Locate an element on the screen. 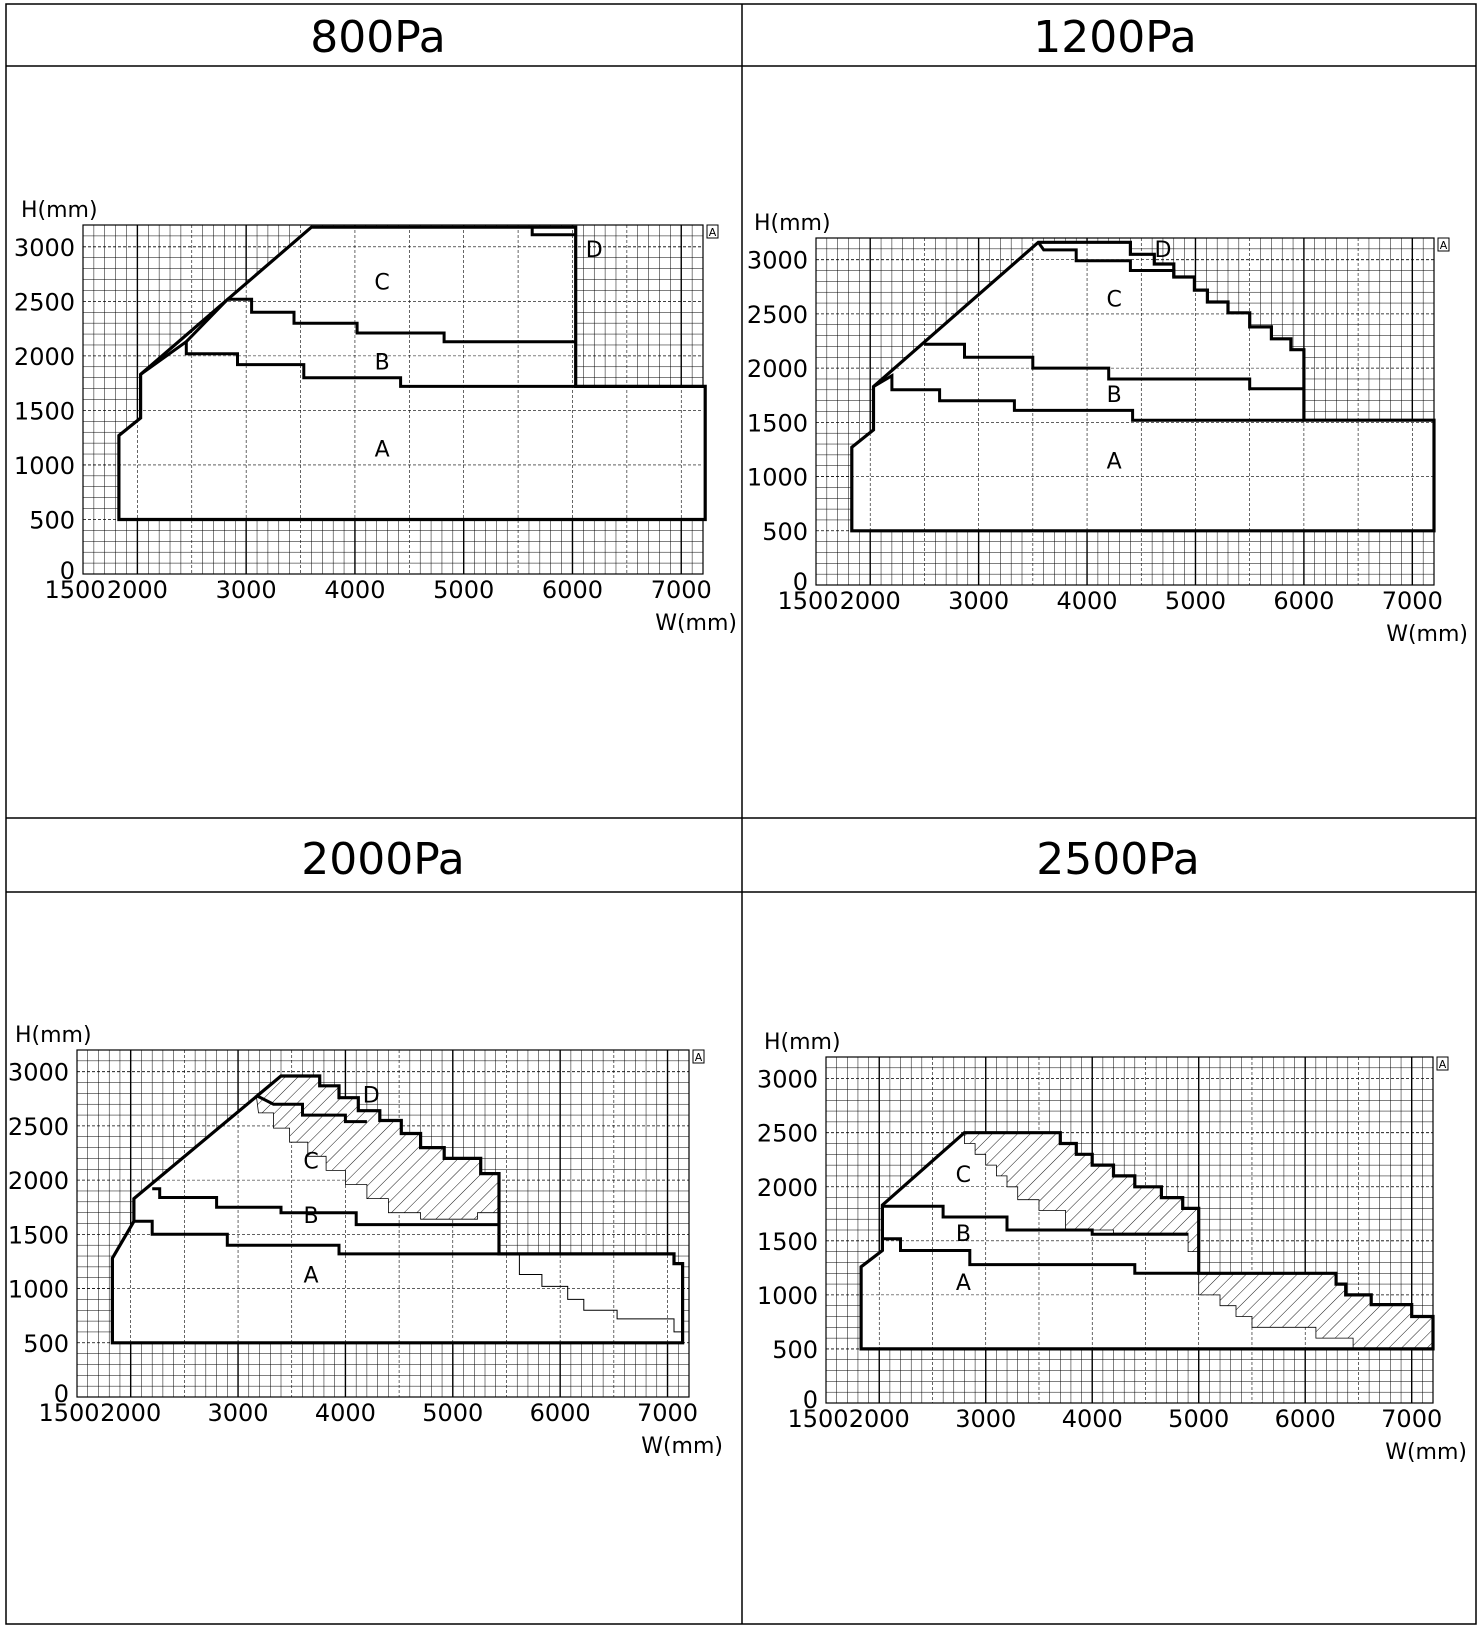 The width and height of the screenshot is (1481, 1626). thin-step-line is located at coordinates (591, 1293).